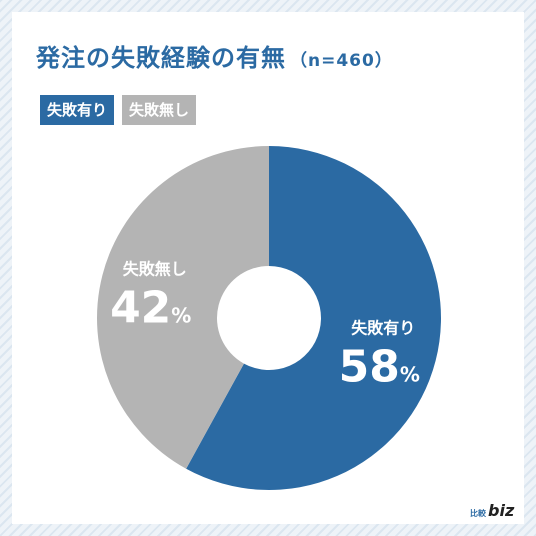  Describe the element at coordinates (501, 510) in the screenshot. I see `brand-logo-biz: biz` at that location.